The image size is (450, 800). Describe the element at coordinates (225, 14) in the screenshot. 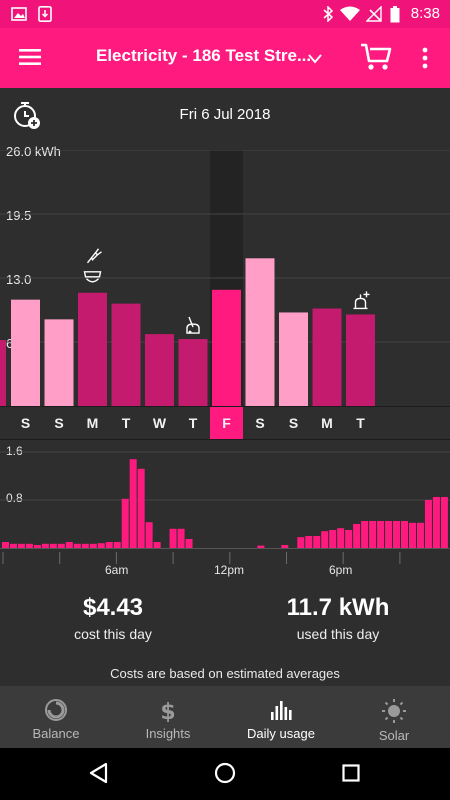

I see `status-bar: 8:38` at that location.